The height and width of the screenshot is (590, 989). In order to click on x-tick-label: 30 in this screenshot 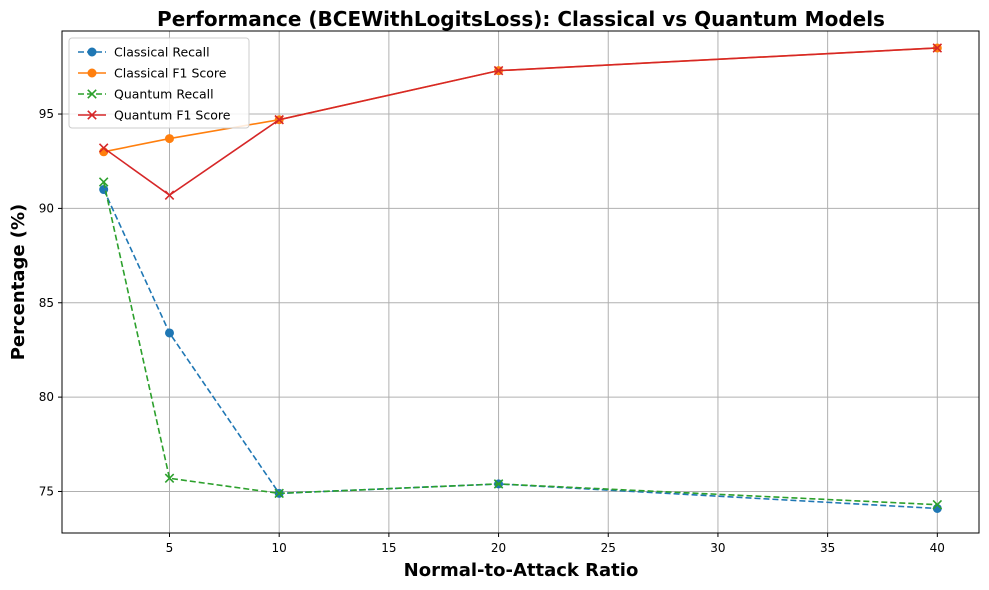, I will do `click(717, 548)`.